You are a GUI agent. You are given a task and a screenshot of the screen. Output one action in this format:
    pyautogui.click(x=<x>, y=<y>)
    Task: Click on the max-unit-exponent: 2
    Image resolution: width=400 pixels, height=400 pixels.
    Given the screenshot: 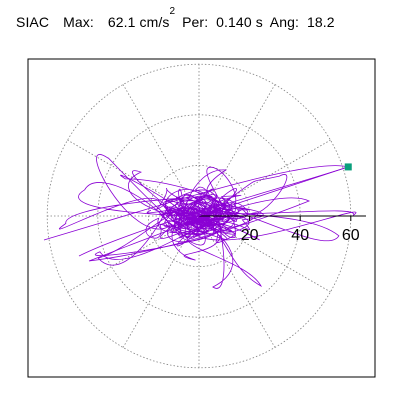 What is the action you would take?
    pyautogui.click(x=172, y=11)
    